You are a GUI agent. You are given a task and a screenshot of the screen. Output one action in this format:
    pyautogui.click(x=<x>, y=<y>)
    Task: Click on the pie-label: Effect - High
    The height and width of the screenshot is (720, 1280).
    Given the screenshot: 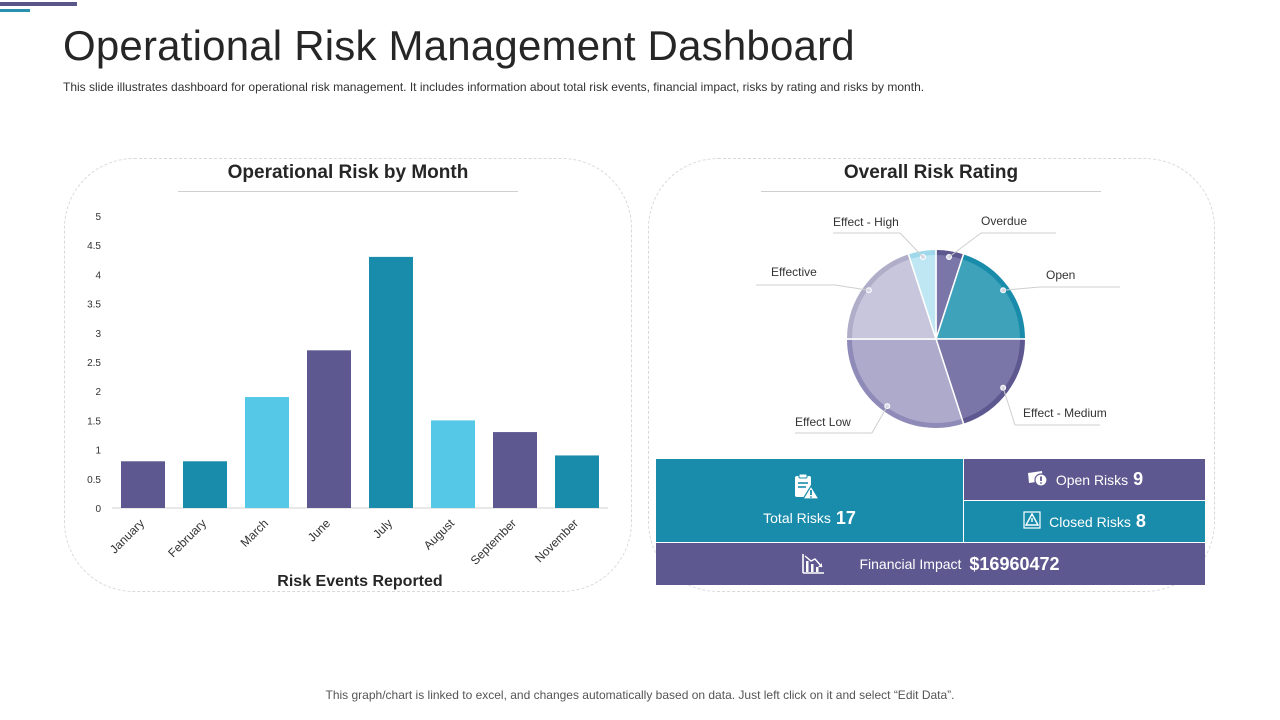 What is the action you would take?
    pyautogui.click(x=866, y=222)
    